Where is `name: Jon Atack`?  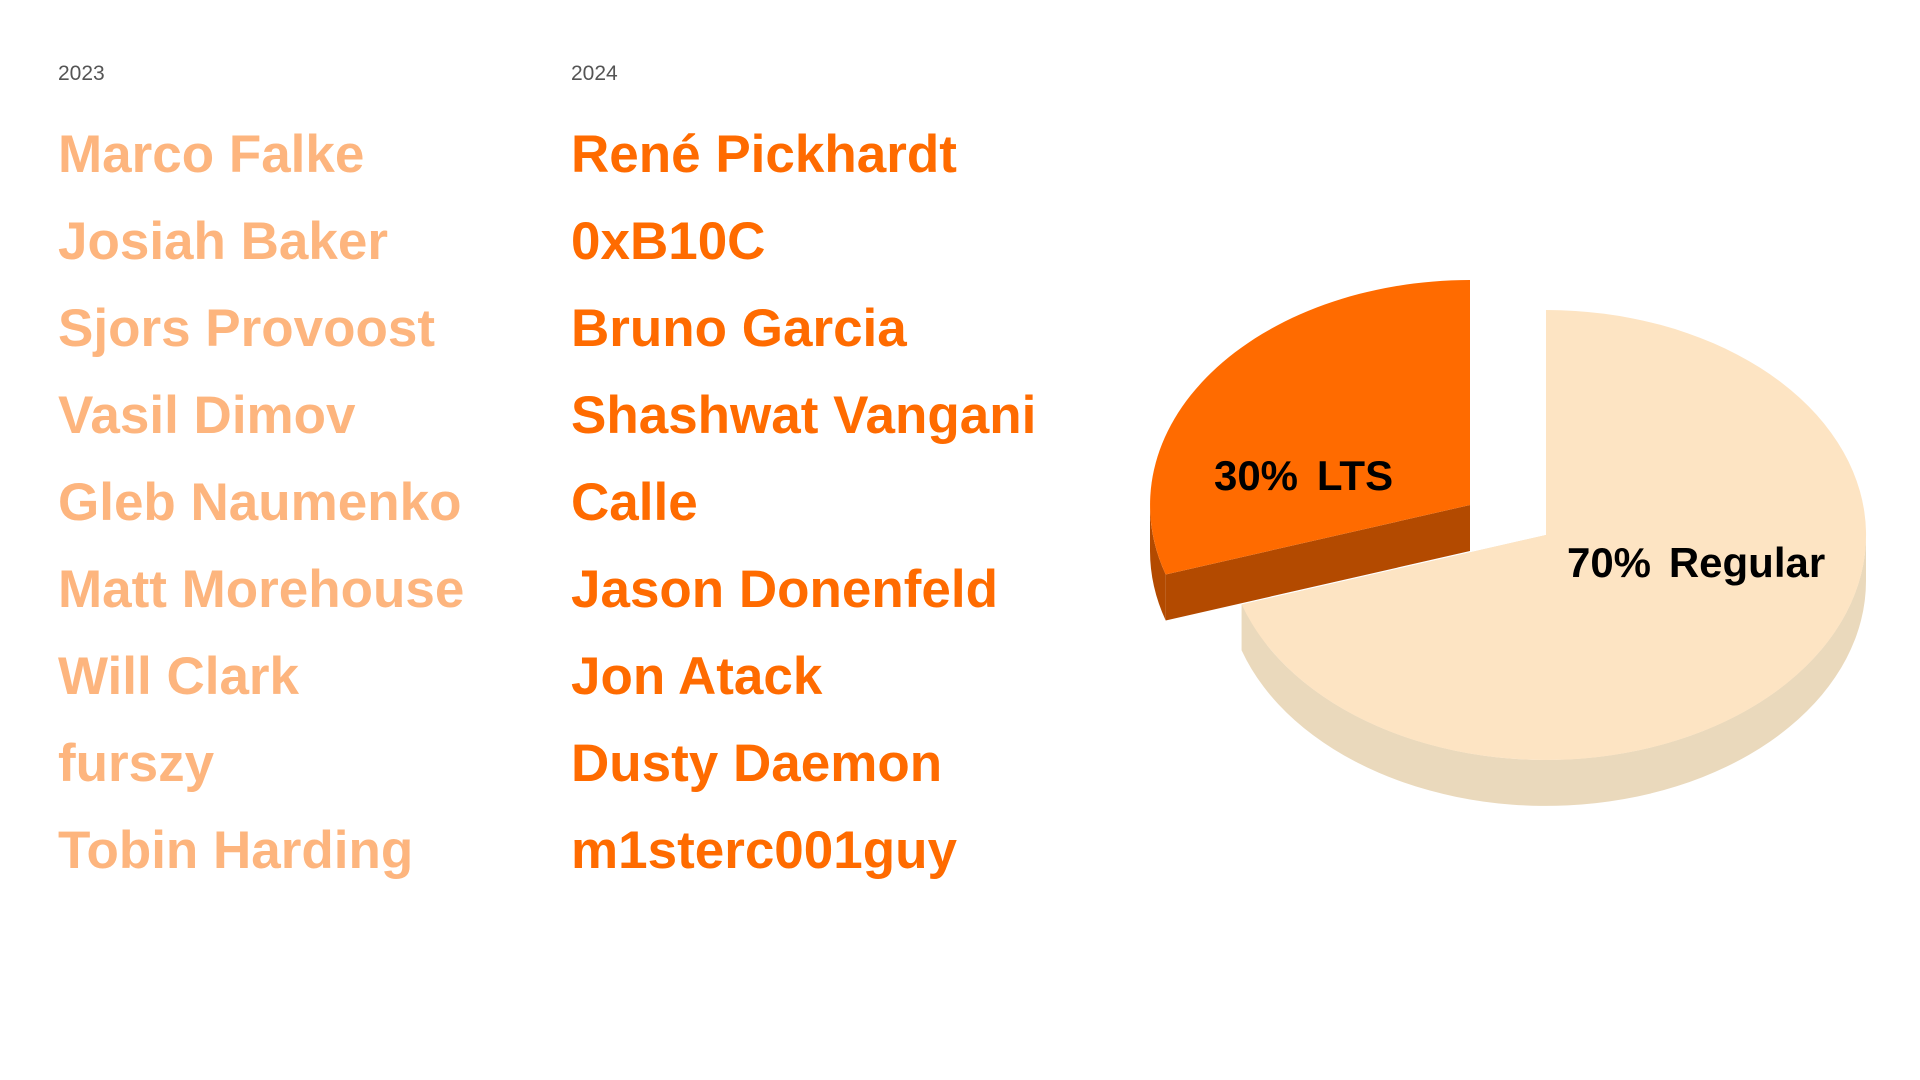
name: Jon Atack is located at coordinates (697, 676).